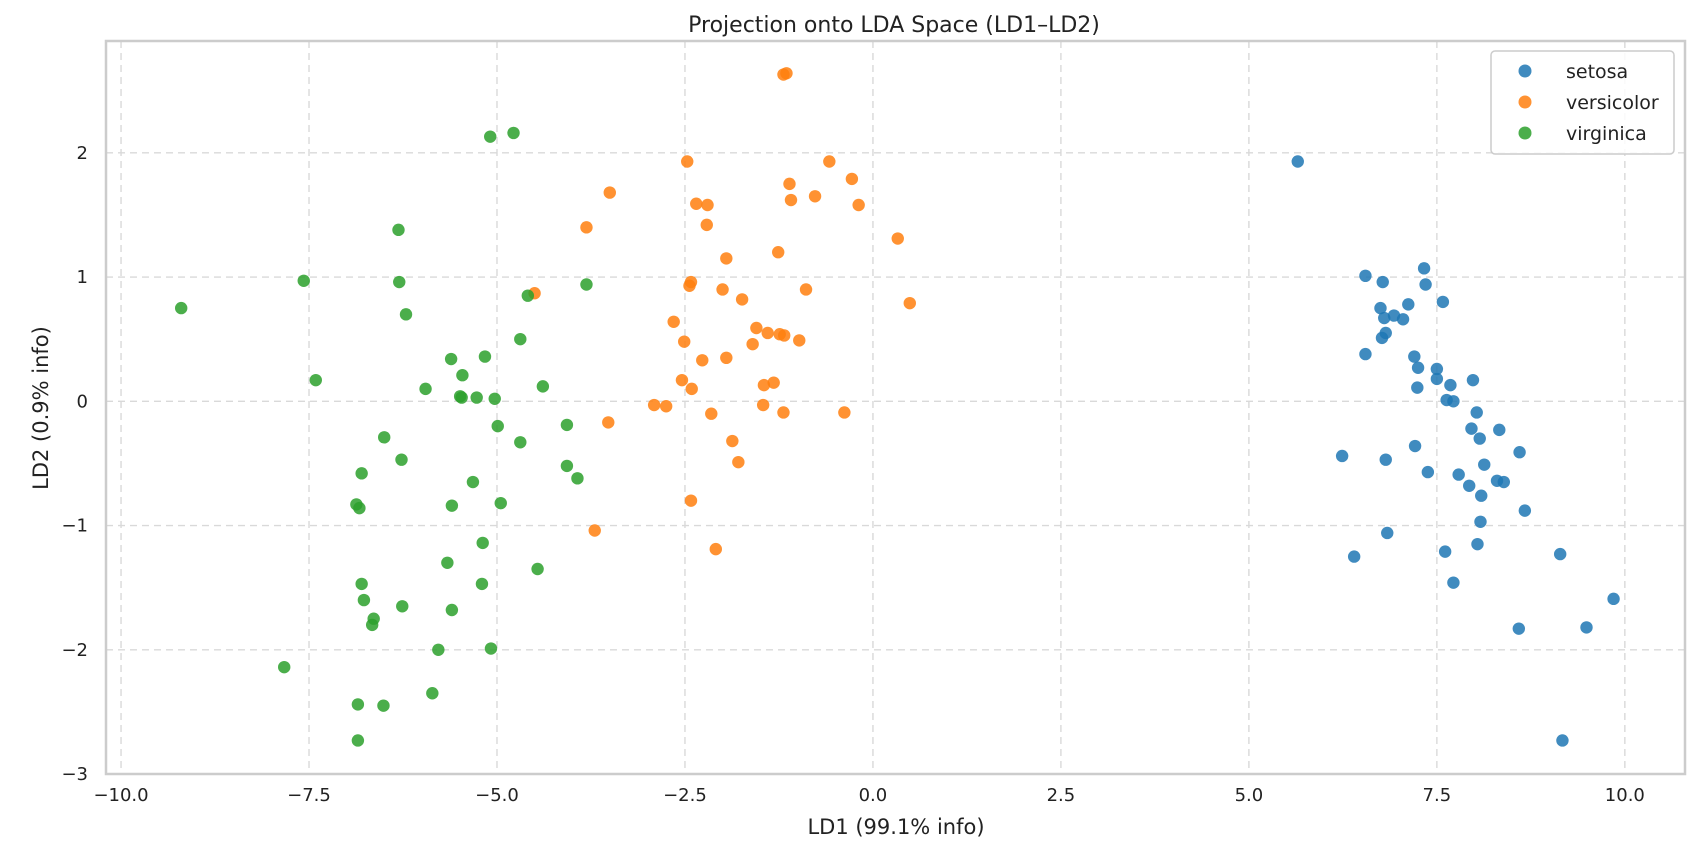 This screenshot has width=1707, height=846. What do you see at coordinates (1437, 795) in the screenshot?
I see `x-tick-label: 7.5` at bounding box center [1437, 795].